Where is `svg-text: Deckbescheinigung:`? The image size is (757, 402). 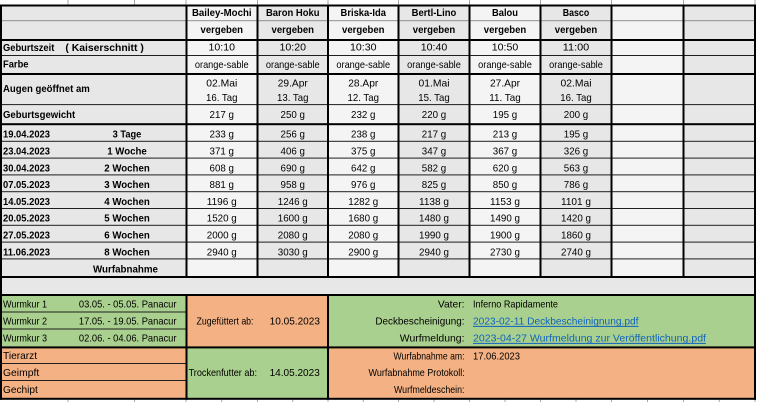
svg-text: Deckbescheinigung: is located at coordinates (419, 322).